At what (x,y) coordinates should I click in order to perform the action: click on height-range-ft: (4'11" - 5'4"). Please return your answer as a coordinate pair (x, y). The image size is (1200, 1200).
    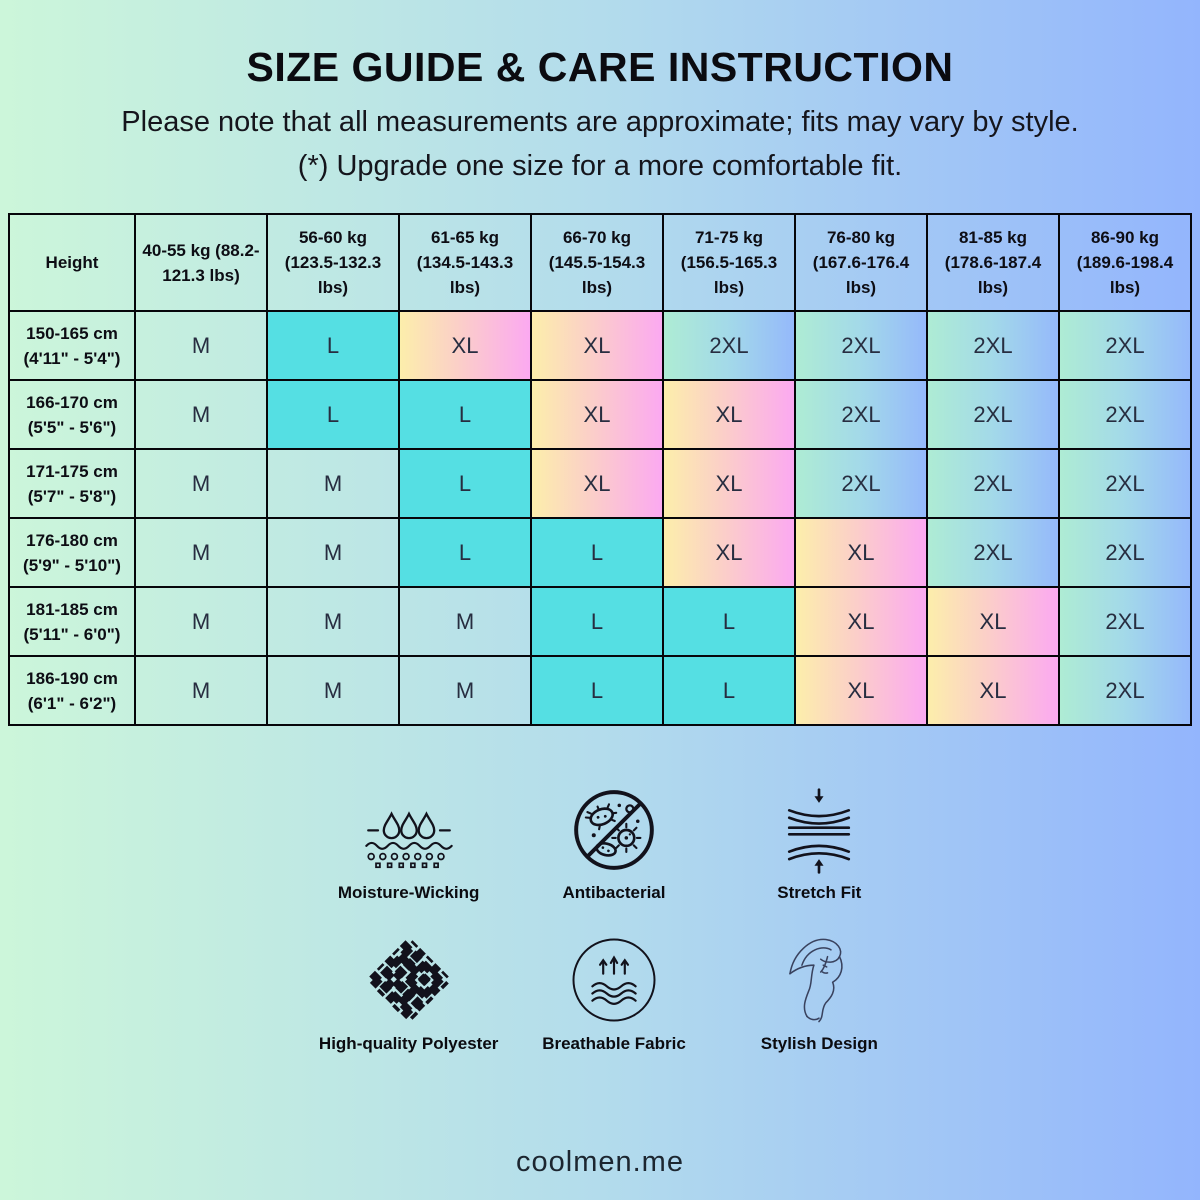
    Looking at the image, I should click on (72, 358).